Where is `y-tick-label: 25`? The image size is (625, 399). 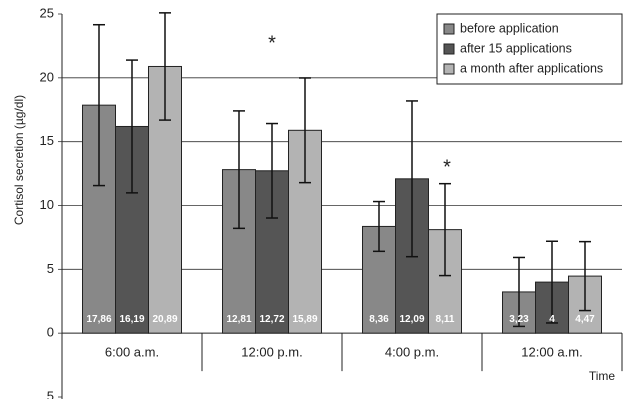 y-tick-label: 25 is located at coordinates (47, 12).